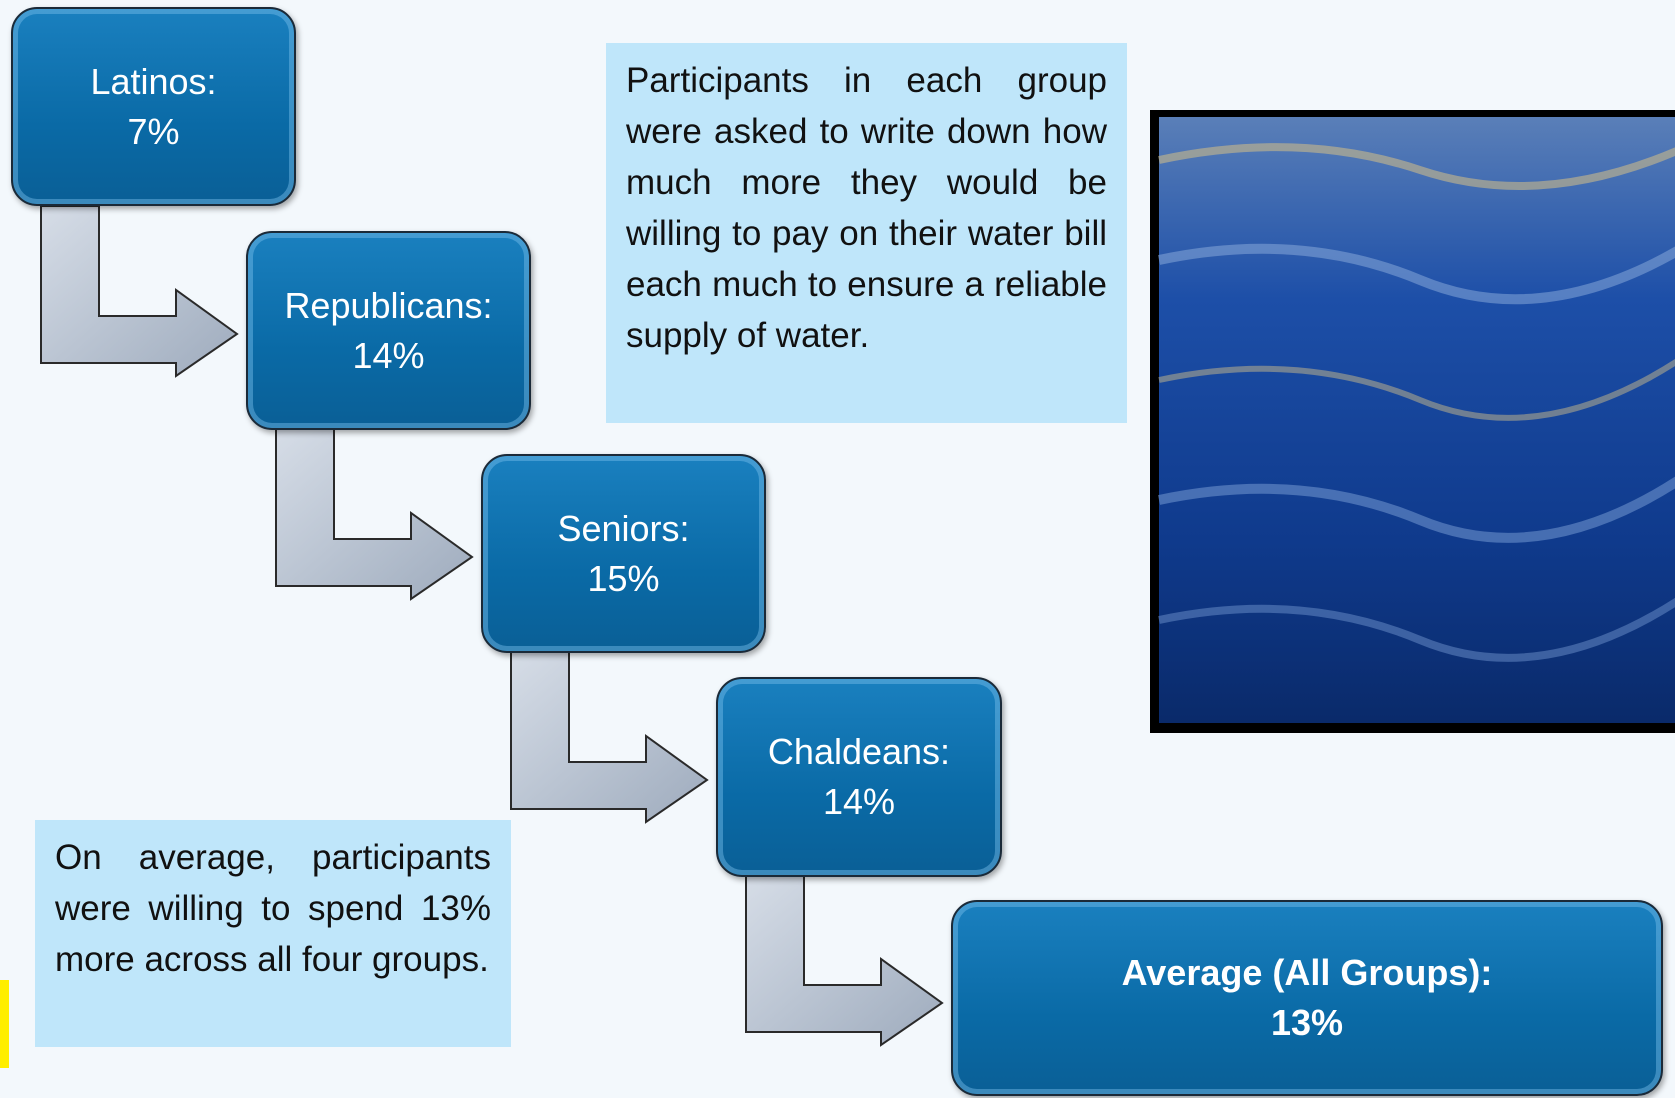 The height and width of the screenshot is (1098, 1675). Describe the element at coordinates (388, 330) in the screenshot. I see `step-box: Republicans: 14%` at that location.